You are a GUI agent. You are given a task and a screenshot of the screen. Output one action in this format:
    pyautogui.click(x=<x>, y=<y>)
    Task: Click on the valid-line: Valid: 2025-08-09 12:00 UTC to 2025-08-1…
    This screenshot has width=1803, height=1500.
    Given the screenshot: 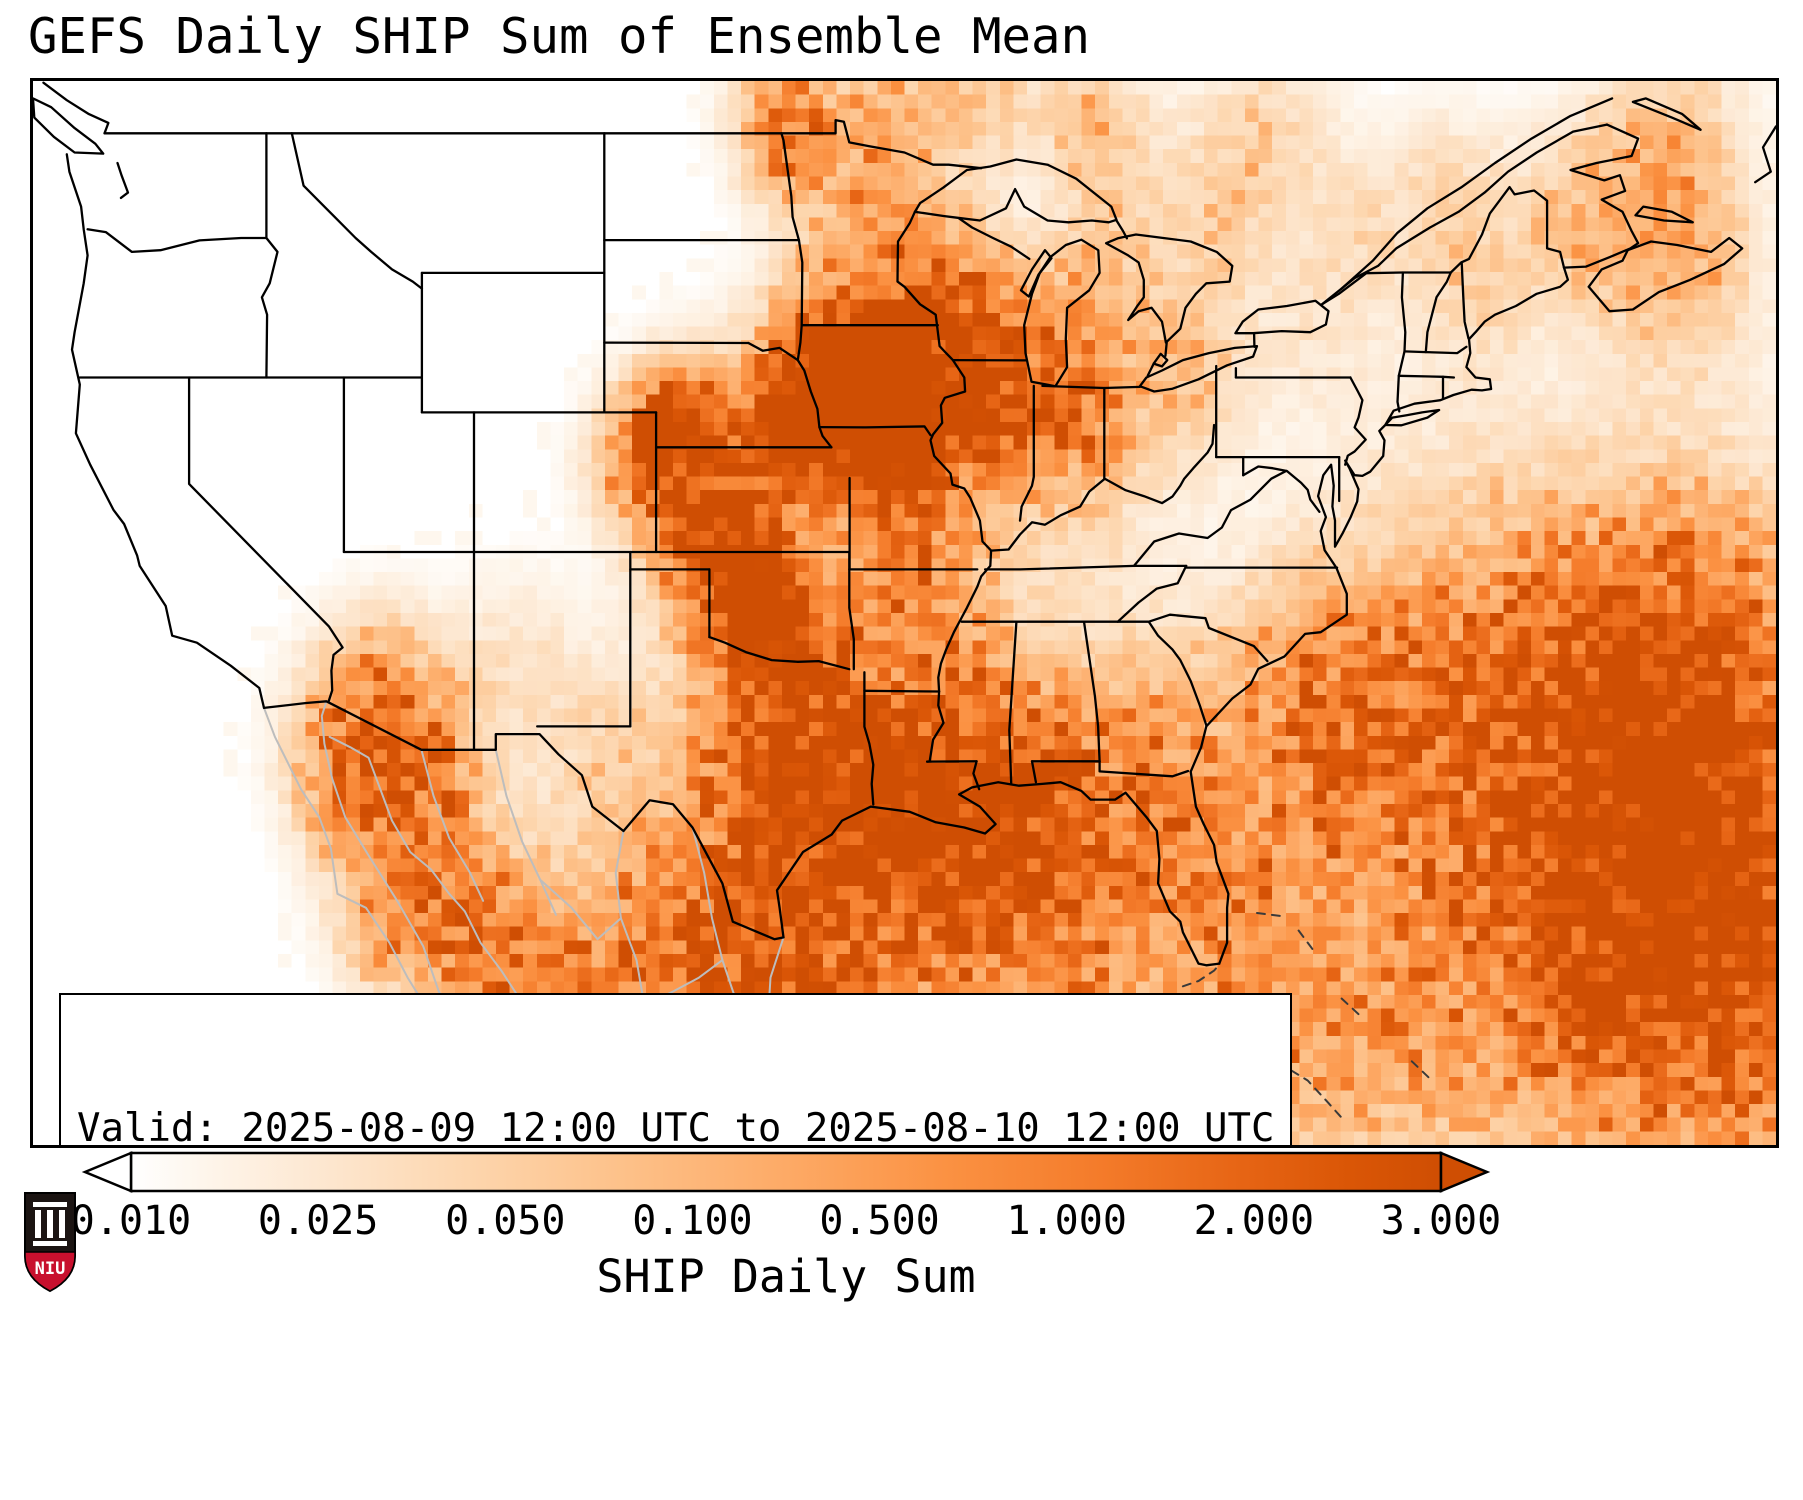 What is the action you would take?
    pyautogui.click(x=676, y=1127)
    